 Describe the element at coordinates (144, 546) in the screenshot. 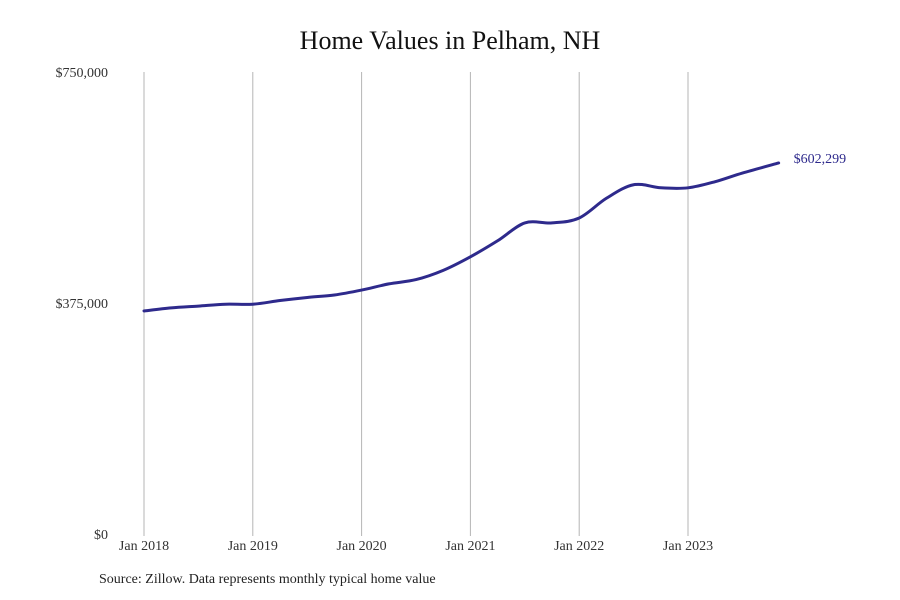

I see `x-tick-label: Jan 2018` at that location.